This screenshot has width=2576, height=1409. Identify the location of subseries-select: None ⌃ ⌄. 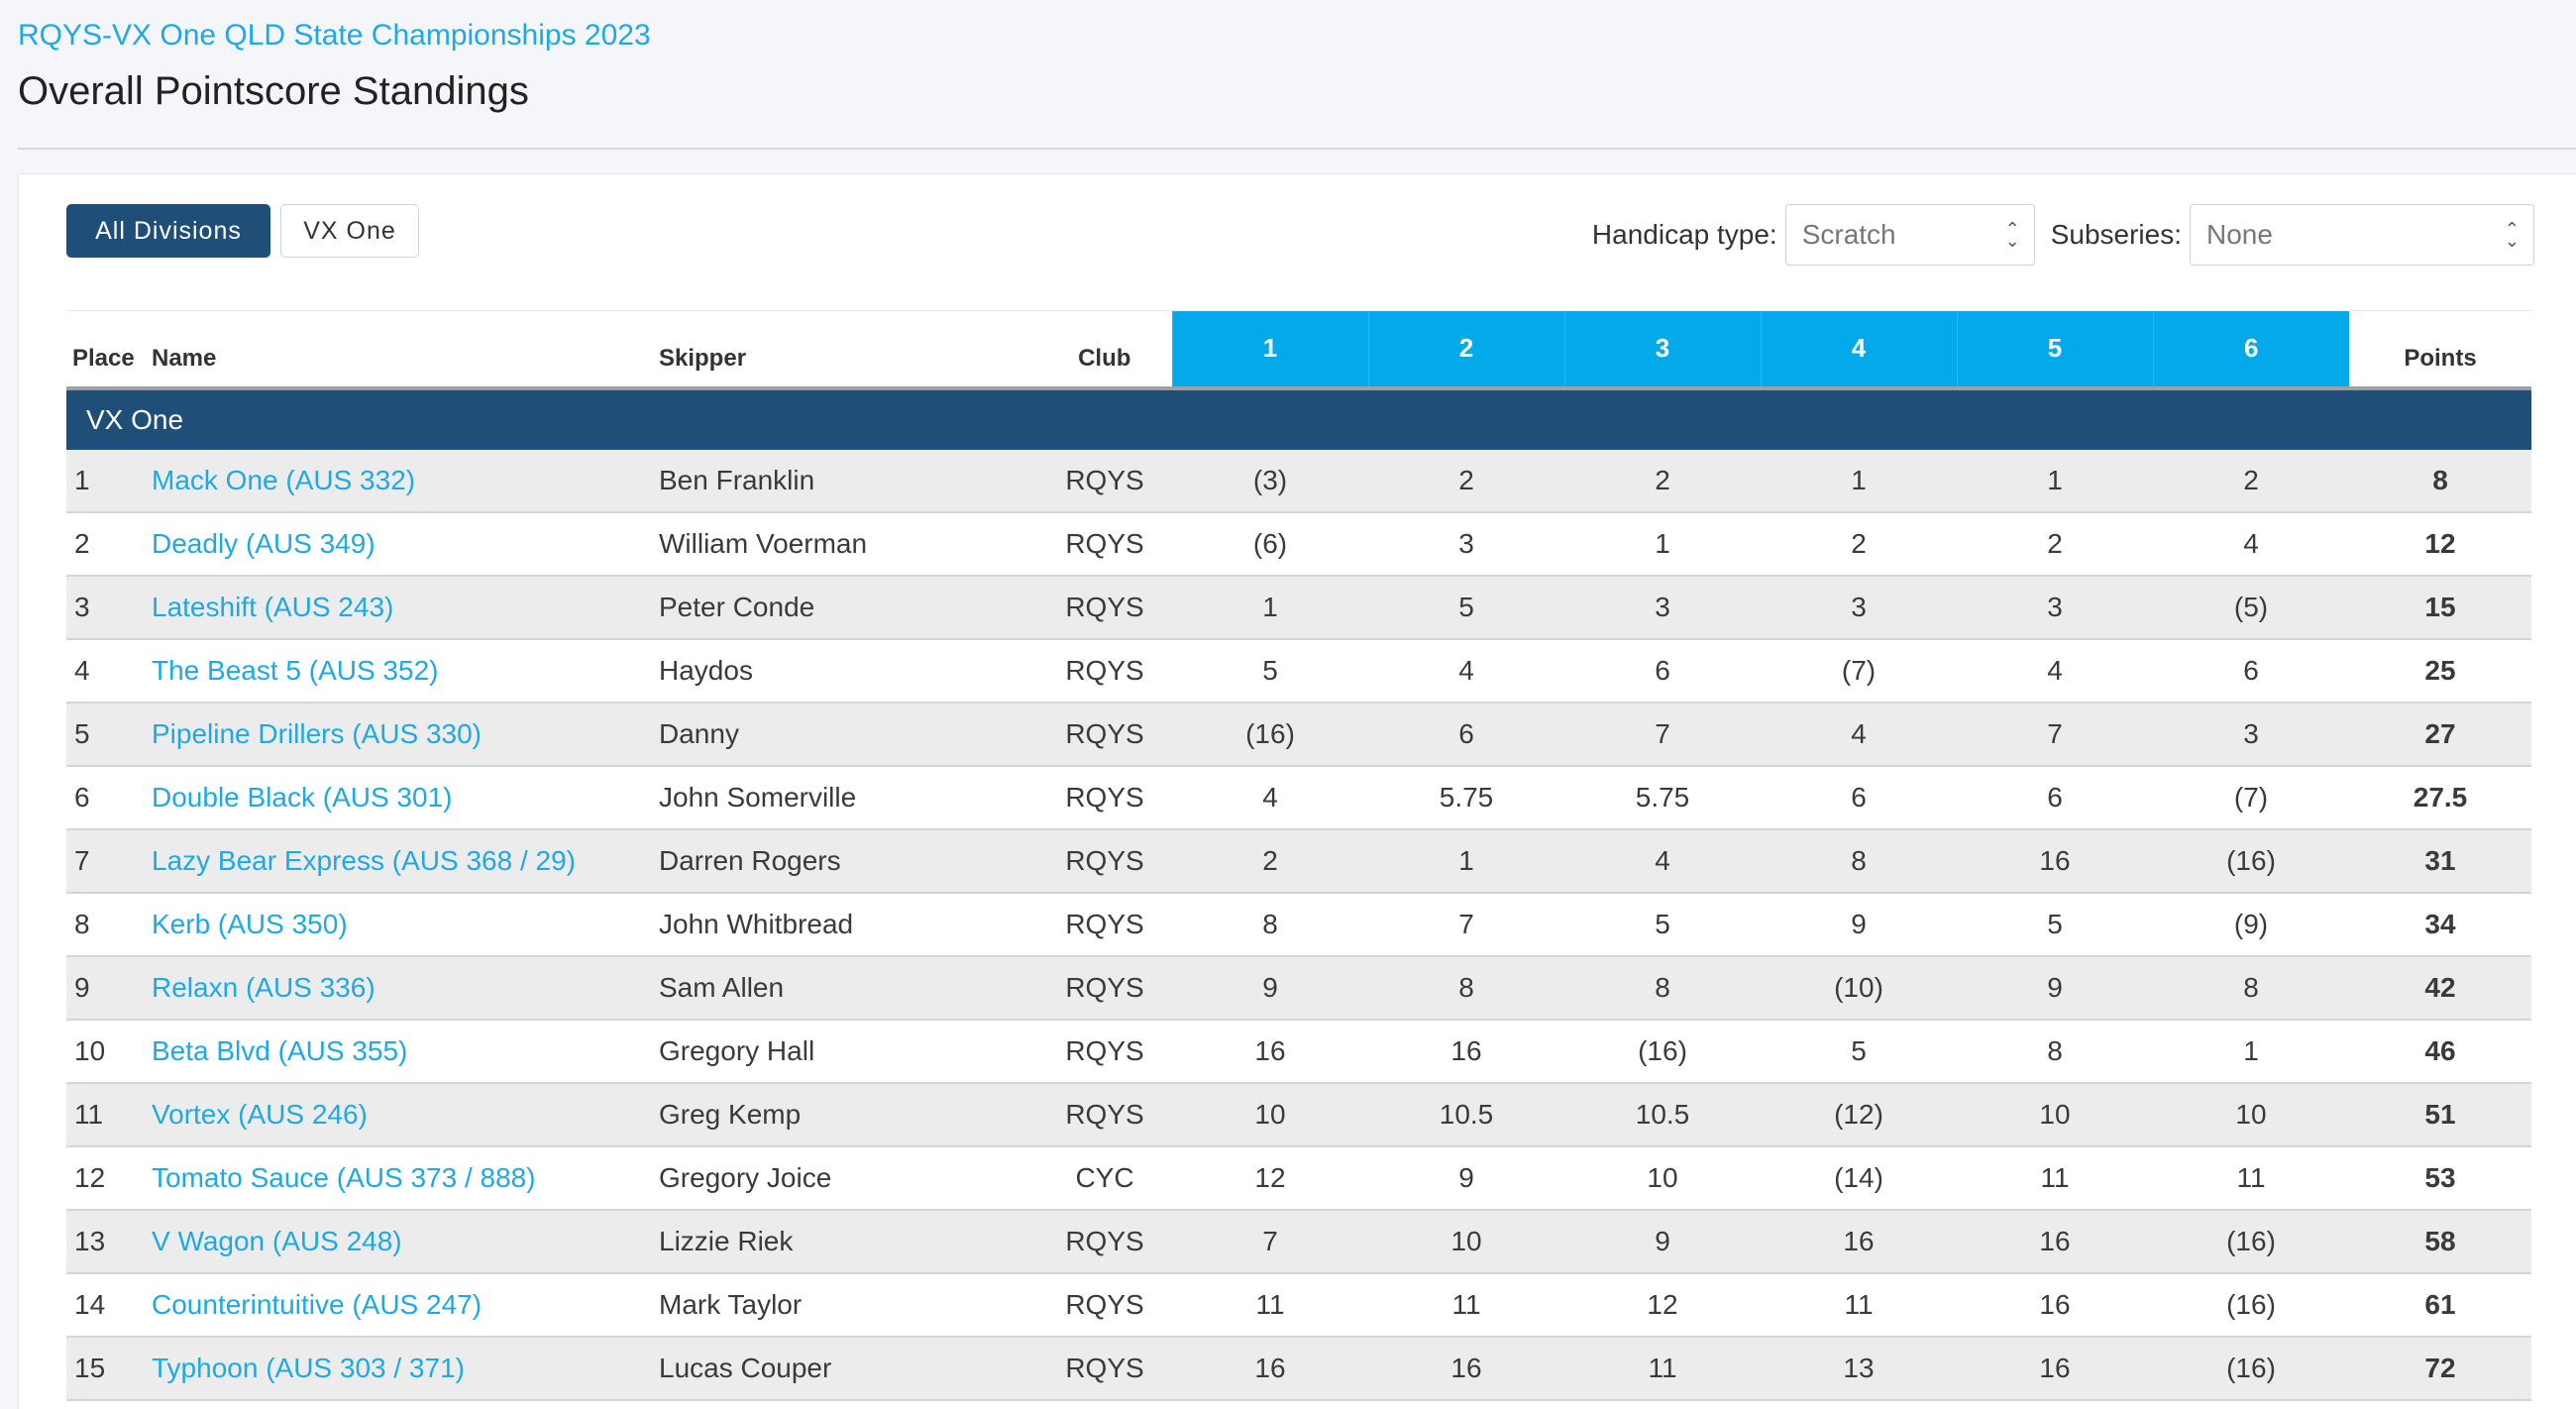
(2362, 235).